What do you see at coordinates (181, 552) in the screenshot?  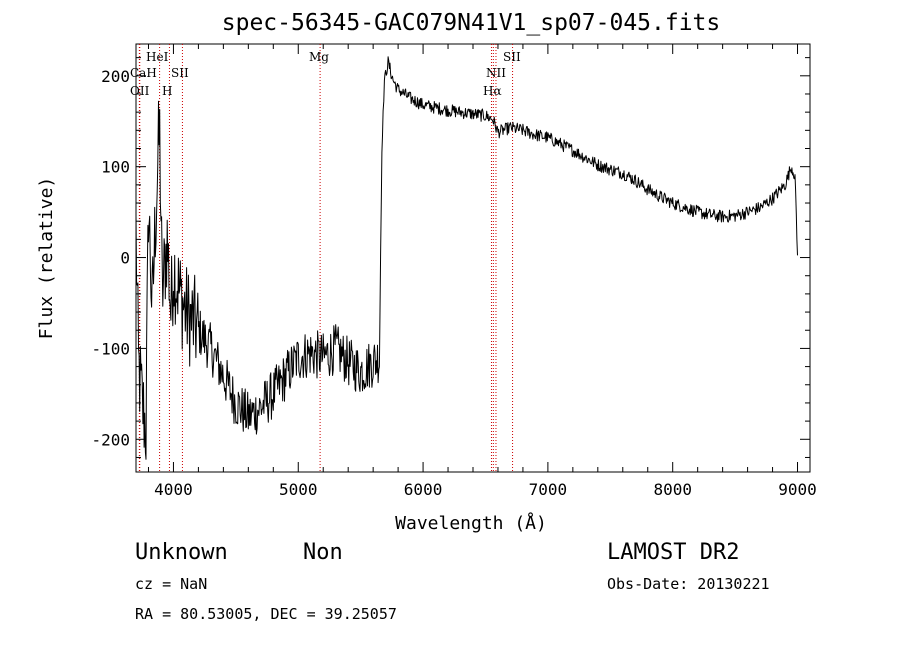 I see `object-class: Unknown` at bounding box center [181, 552].